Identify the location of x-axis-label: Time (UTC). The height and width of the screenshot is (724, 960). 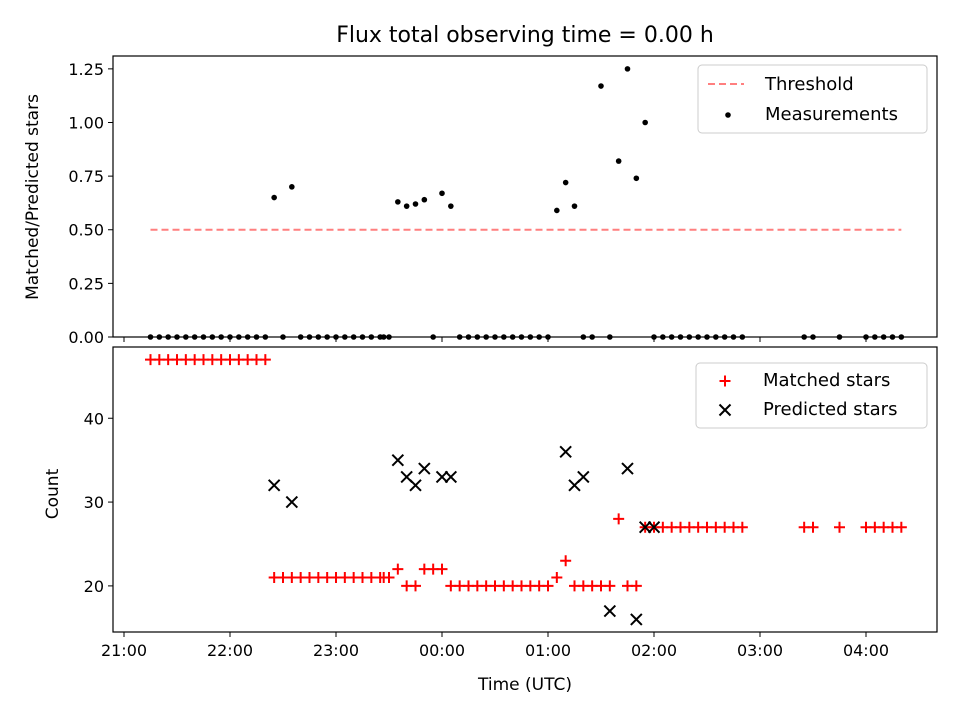
(524, 685).